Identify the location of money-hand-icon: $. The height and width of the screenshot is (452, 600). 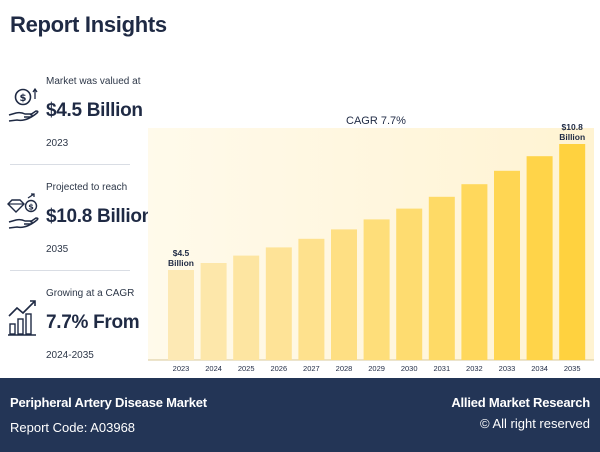
(23, 104).